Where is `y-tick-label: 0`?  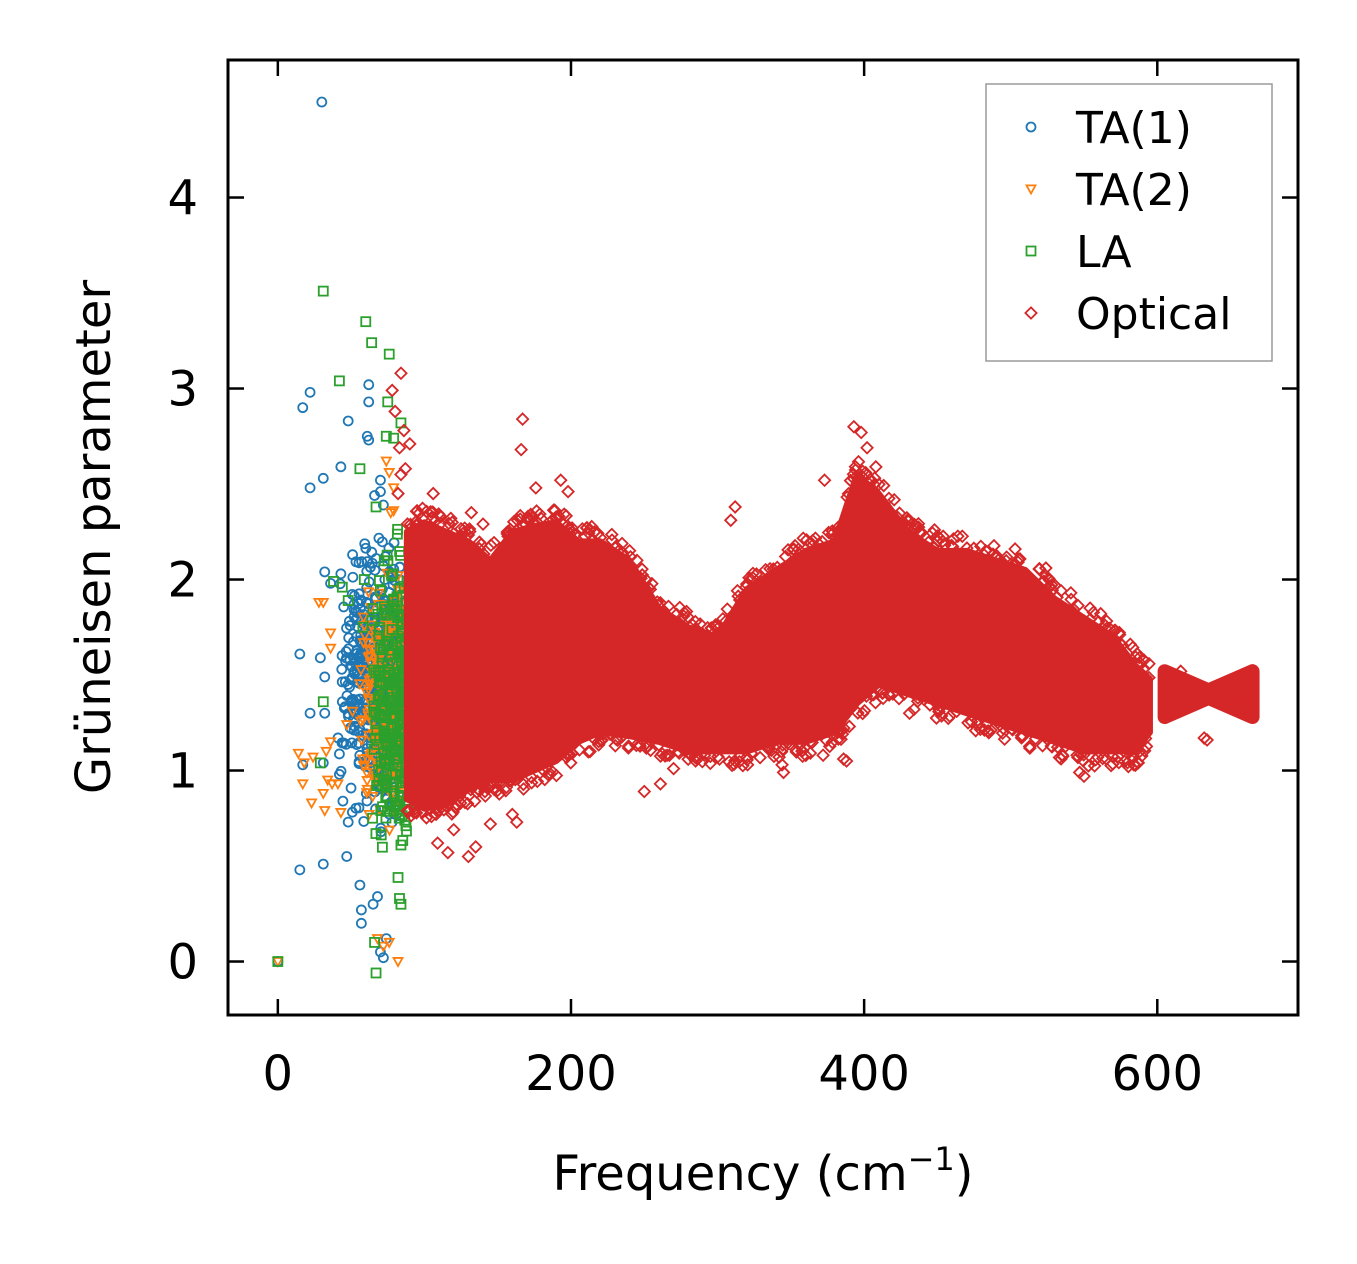
y-tick-label: 0 is located at coordinates (182, 963).